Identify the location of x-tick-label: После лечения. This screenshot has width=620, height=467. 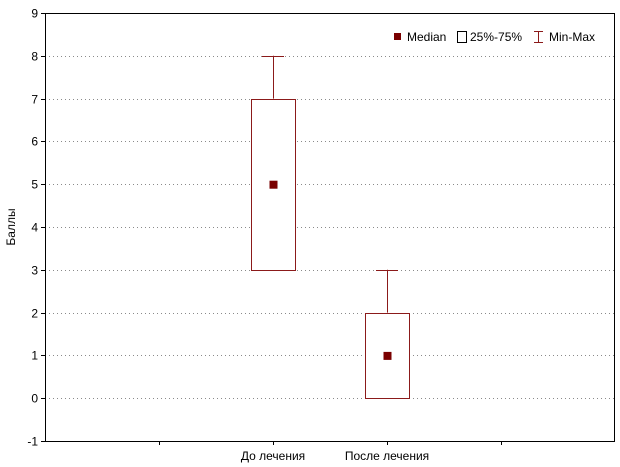
(387, 456).